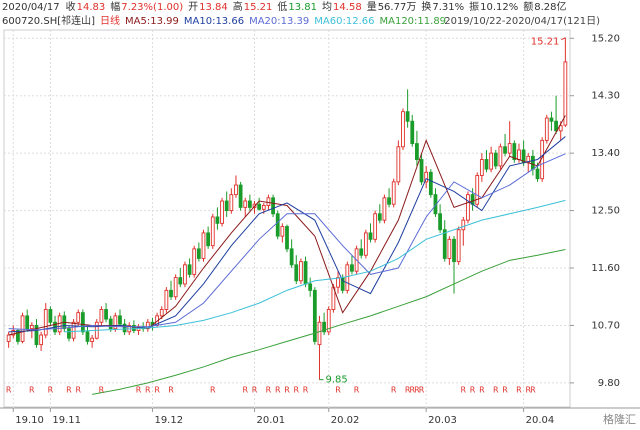 The height and width of the screenshot is (430, 640). I want to click on legend-entry: MA60:12.66, so click(344, 21).